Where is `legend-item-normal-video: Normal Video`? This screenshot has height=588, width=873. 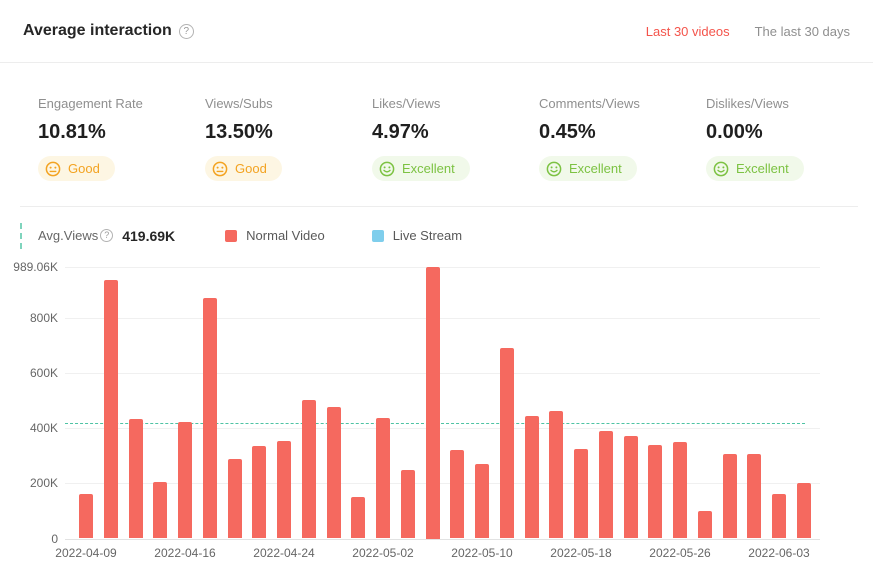 legend-item-normal-video: Normal Video is located at coordinates (275, 235).